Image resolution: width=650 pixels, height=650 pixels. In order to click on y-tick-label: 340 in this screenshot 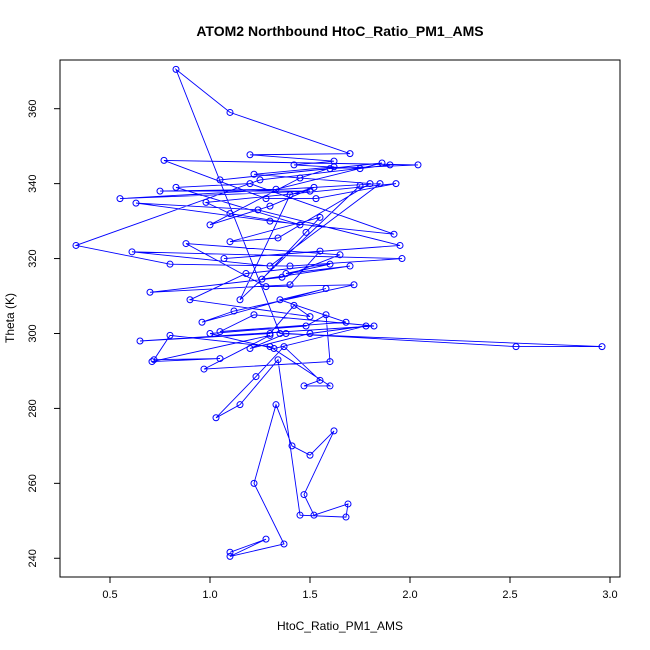, I will do `click(33, 183)`.